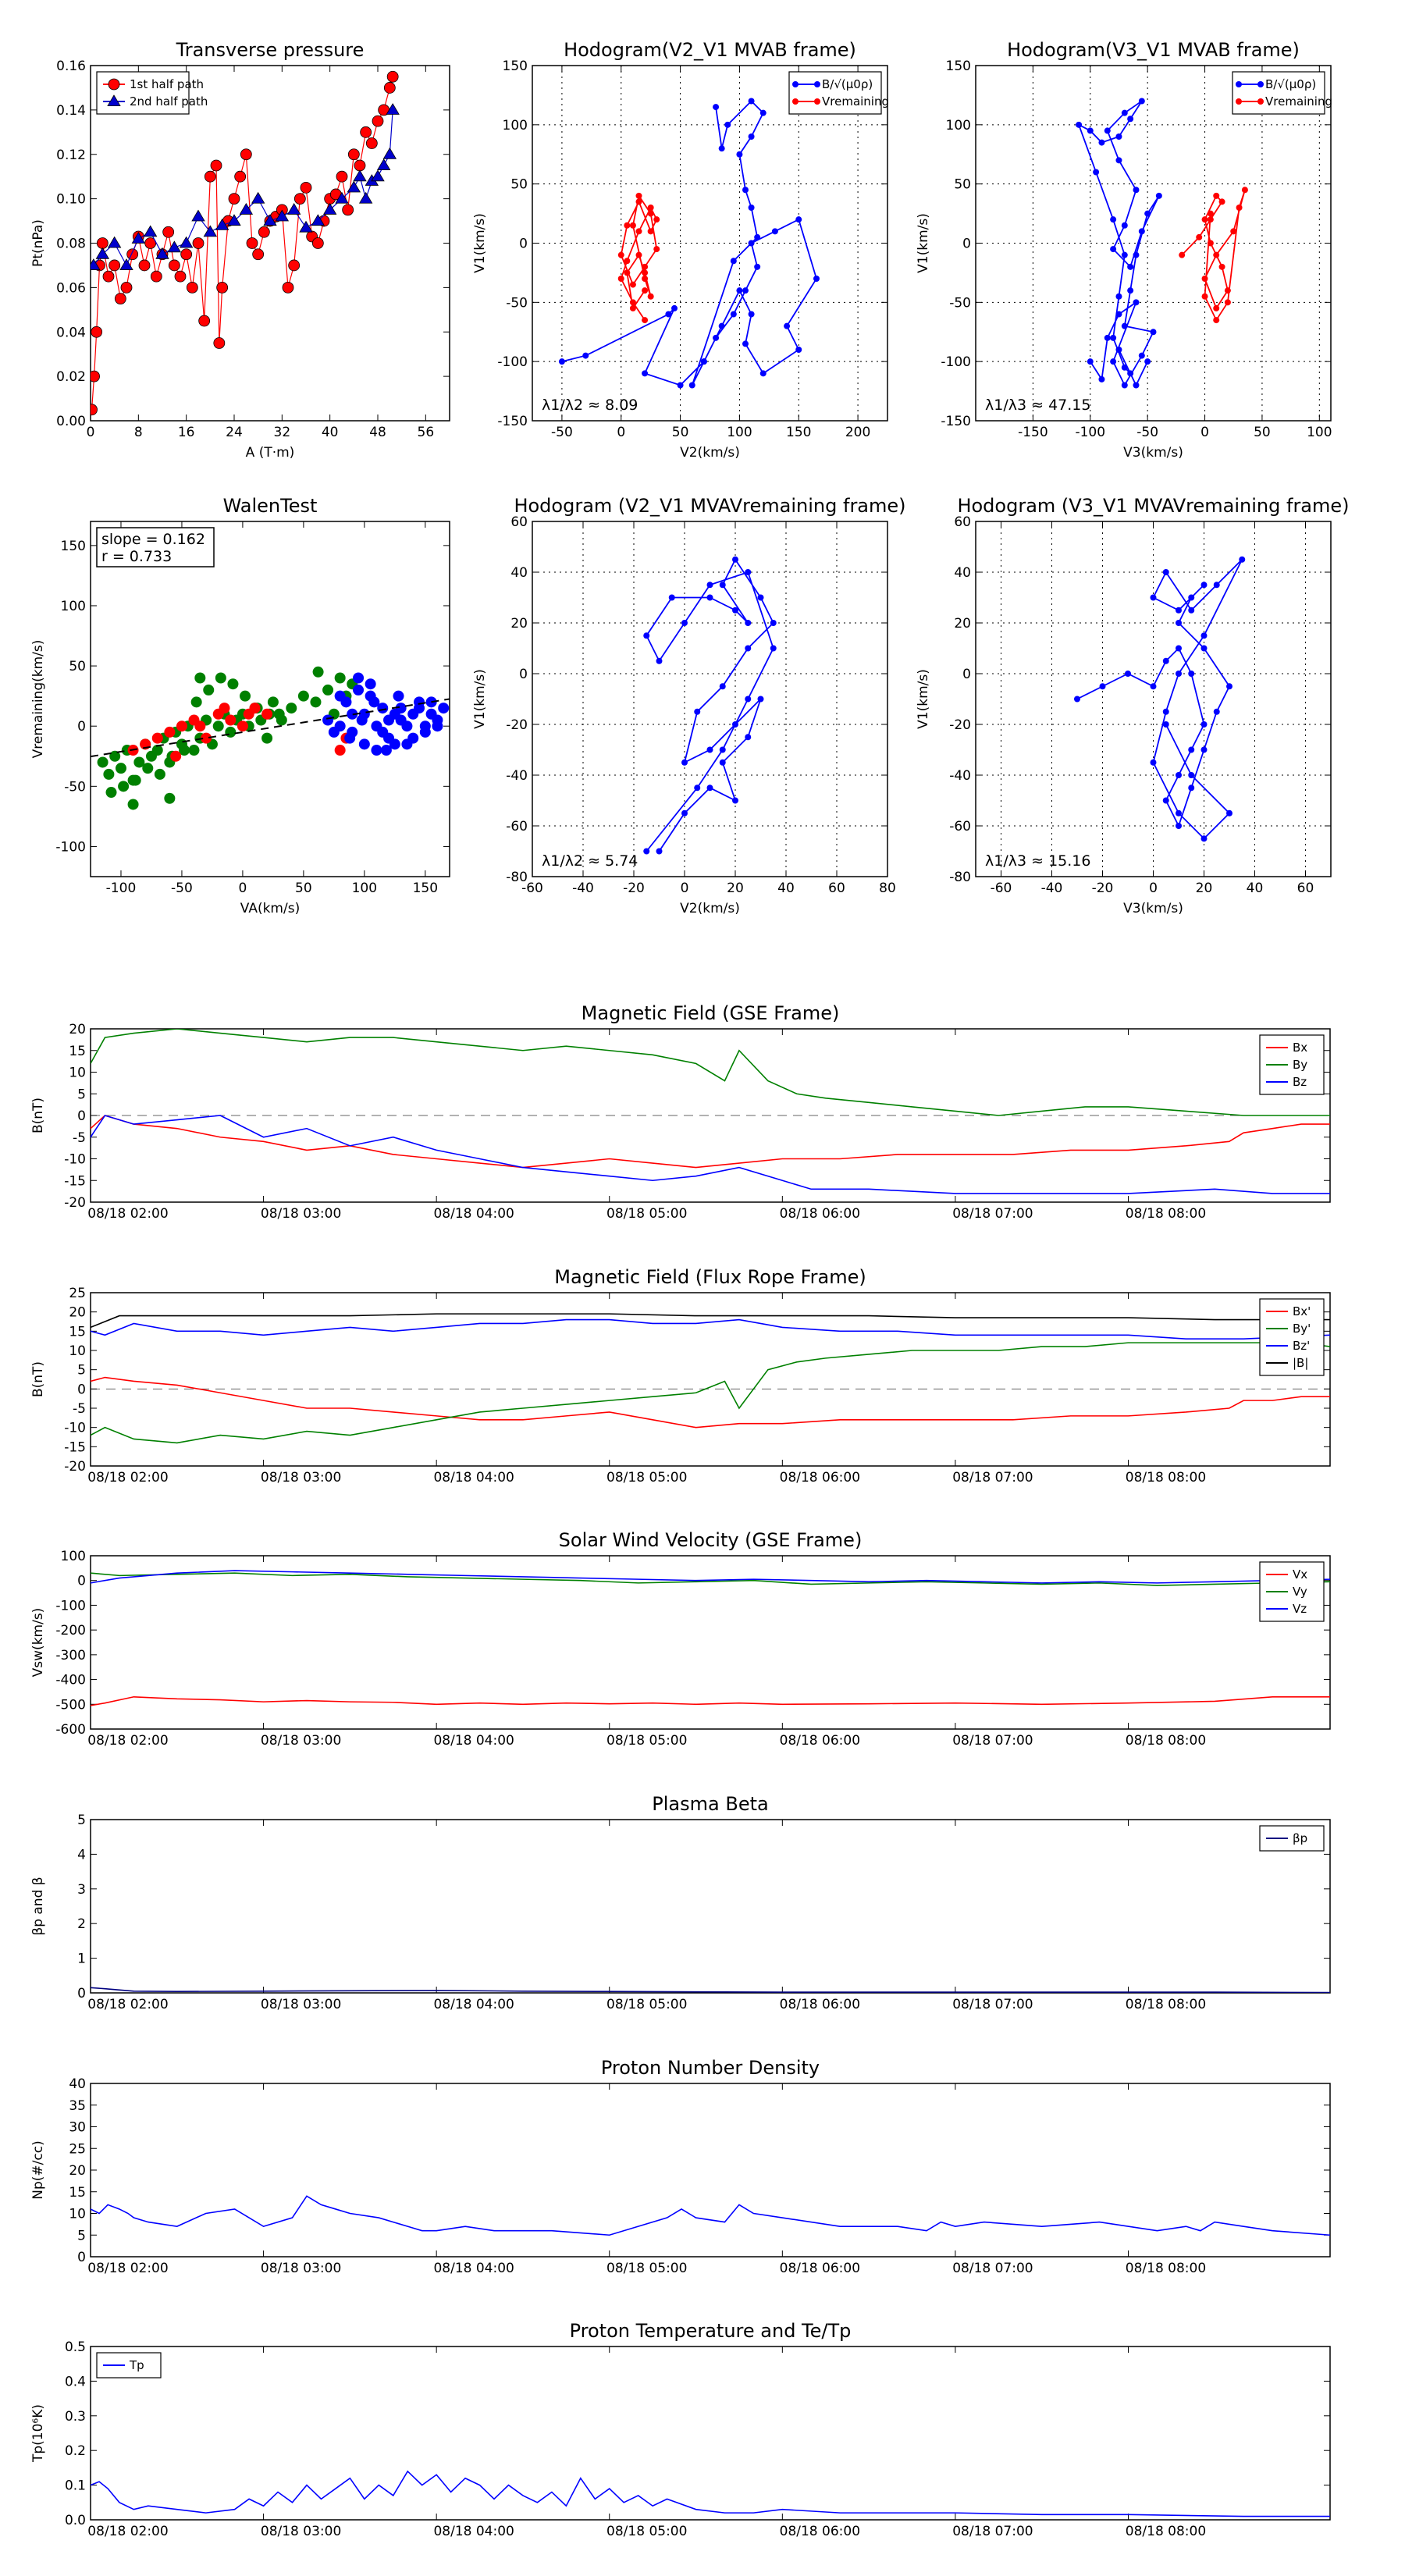 The image size is (1405, 2576). What do you see at coordinates (646, 1214) in the screenshot?
I see `x-tick-label: 08/18 05:00` at bounding box center [646, 1214].